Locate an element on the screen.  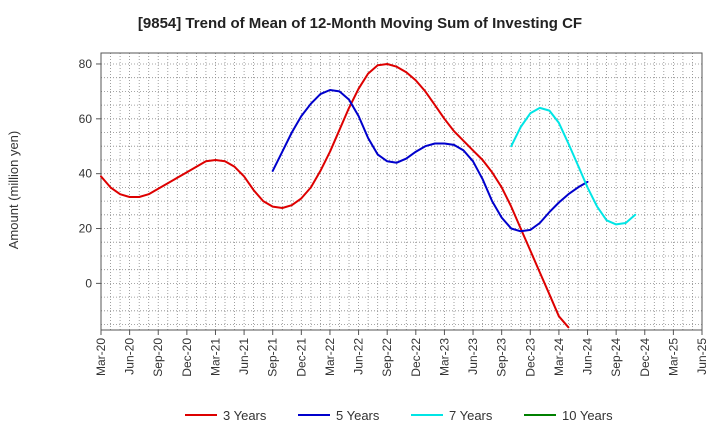
legend-label-7-years: 7 Years is located at coordinates (471, 415).